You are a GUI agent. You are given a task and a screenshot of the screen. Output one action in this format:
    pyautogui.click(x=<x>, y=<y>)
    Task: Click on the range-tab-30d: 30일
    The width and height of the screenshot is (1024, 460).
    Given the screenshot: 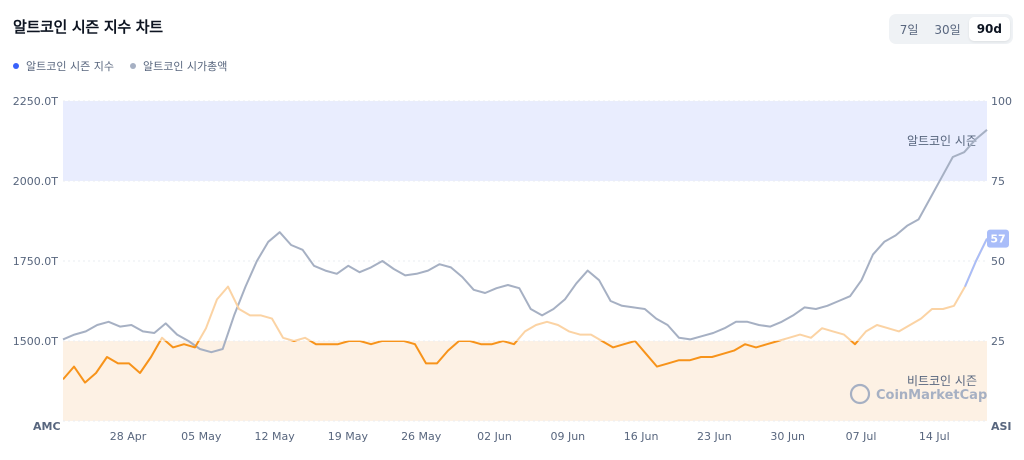 What is the action you would take?
    pyautogui.click(x=947, y=29)
    